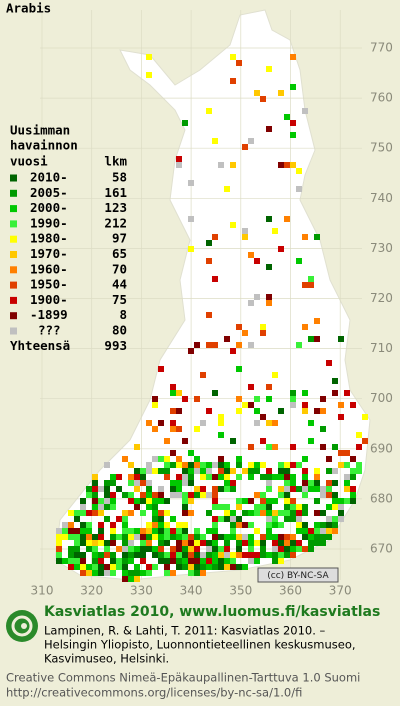 The image size is (400, 706). What do you see at coordinates (240, 591) in the screenshot?
I see `x-label: 350` at bounding box center [240, 591].